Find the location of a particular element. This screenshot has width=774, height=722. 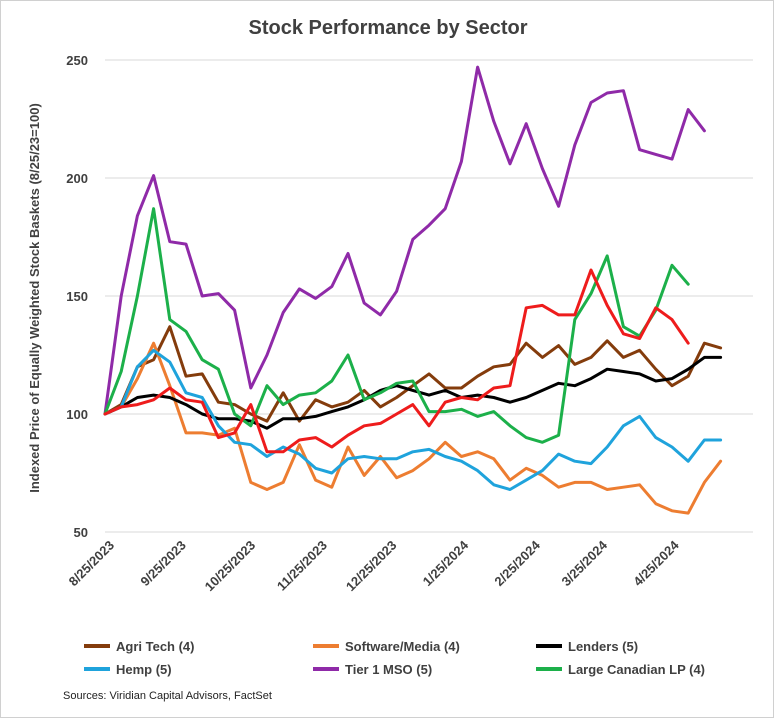

y-tick-label: 100 is located at coordinates (77, 414).